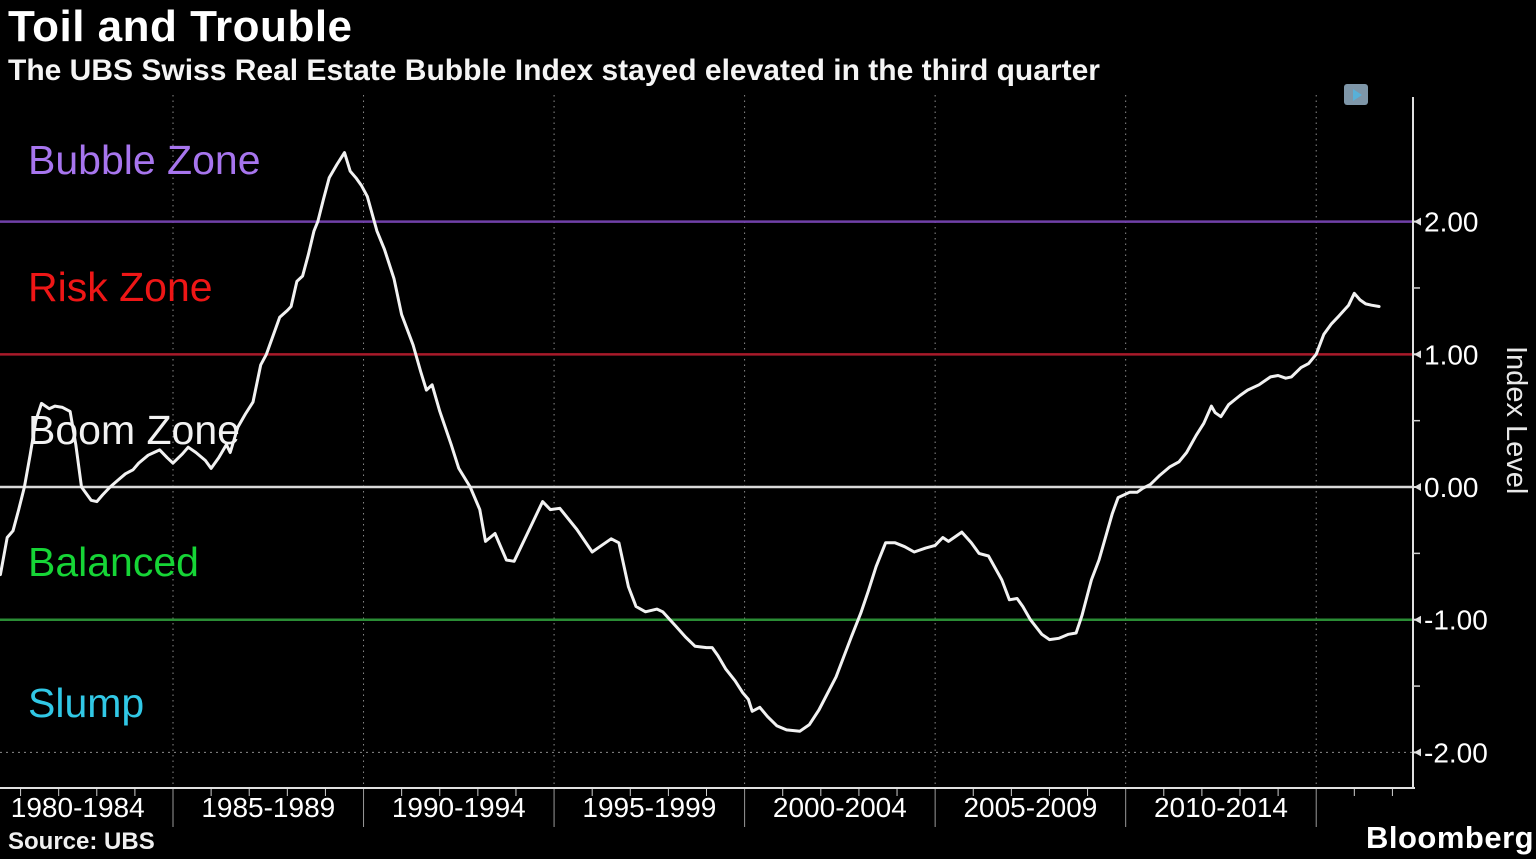  I want to click on x-axis-label: 2010-2014, so click(1221, 807).